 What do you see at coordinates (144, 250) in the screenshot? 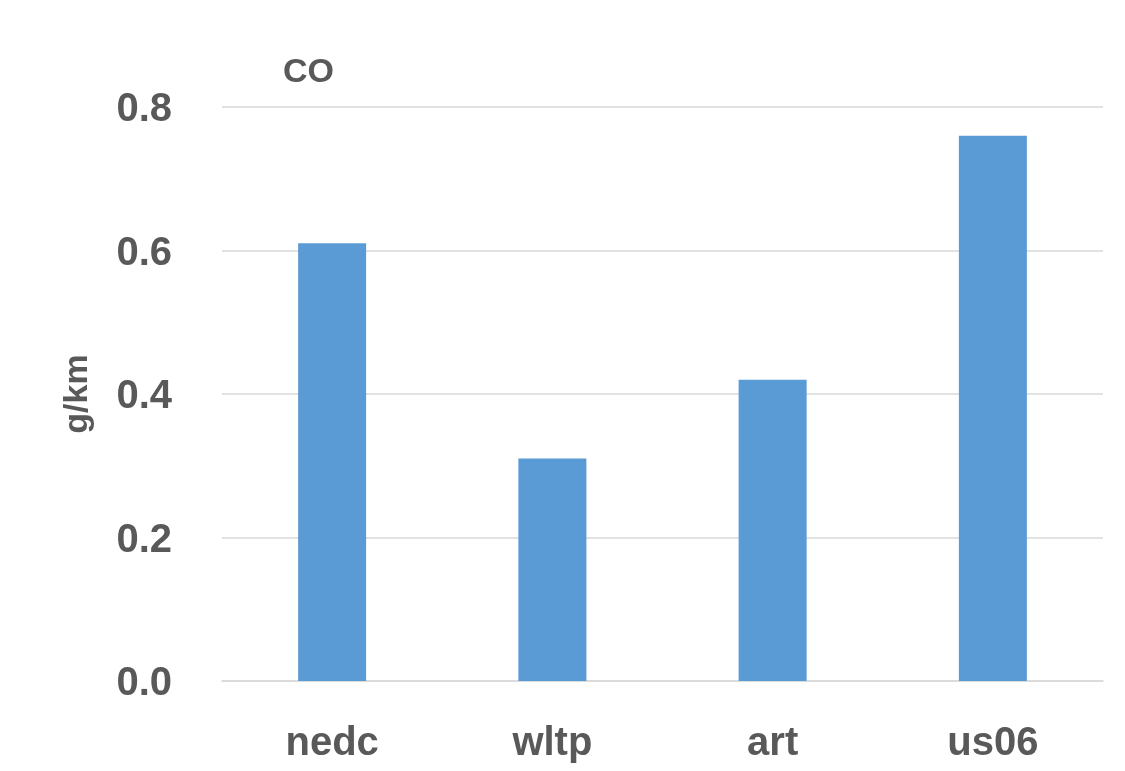
I see `y-tick-label: 0.6` at bounding box center [144, 250].